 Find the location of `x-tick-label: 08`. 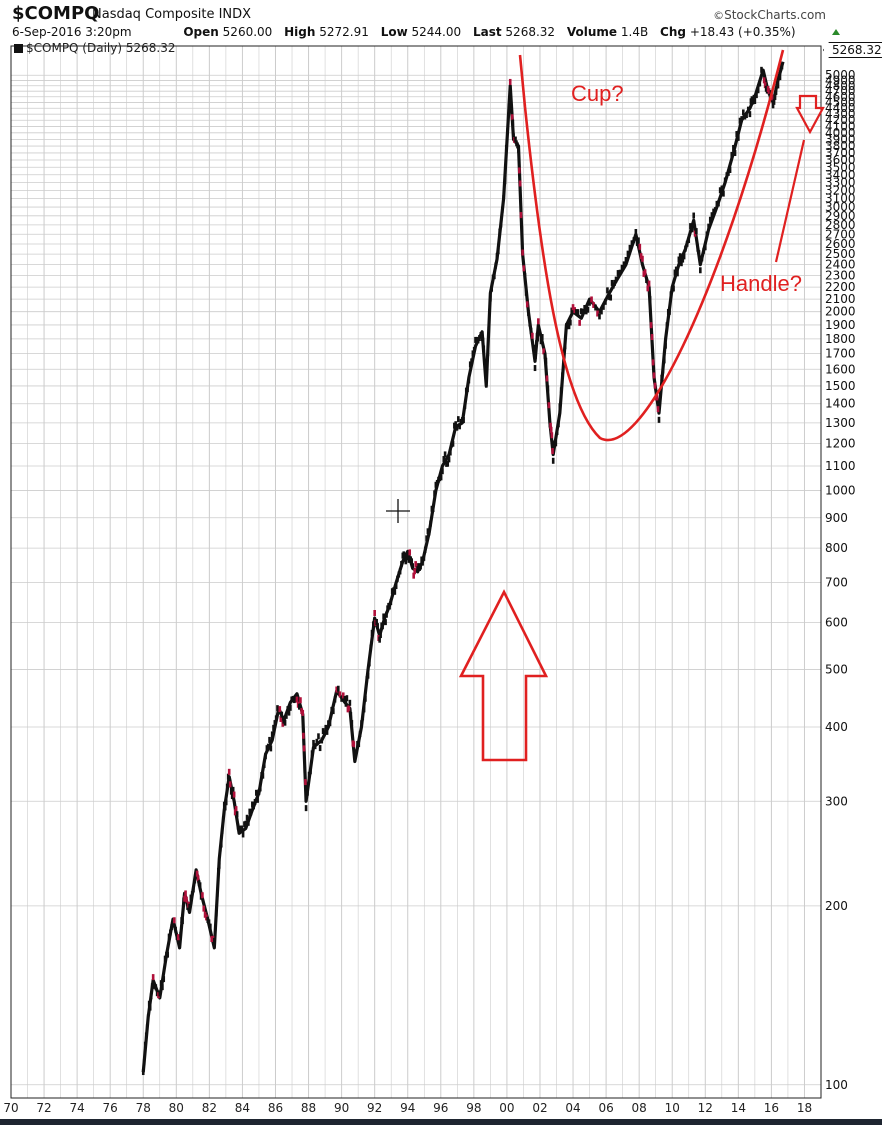

x-tick-label: 08 is located at coordinates (639, 1108).